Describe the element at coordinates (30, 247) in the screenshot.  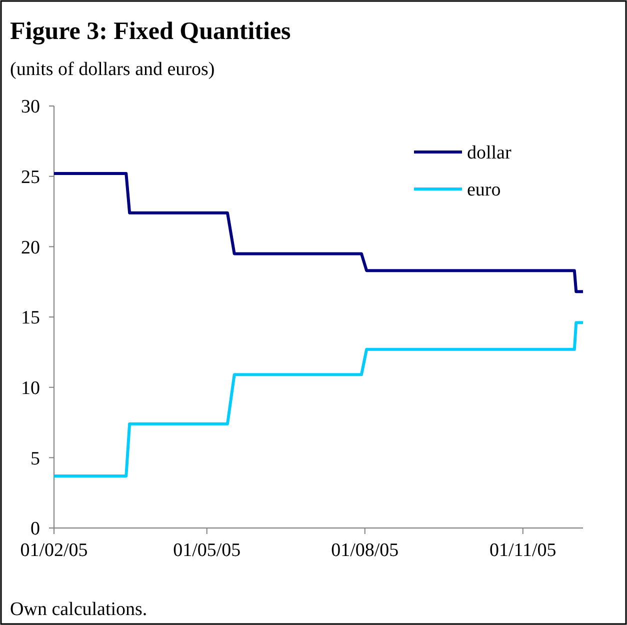
I see `y-tick-label: 20` at that location.